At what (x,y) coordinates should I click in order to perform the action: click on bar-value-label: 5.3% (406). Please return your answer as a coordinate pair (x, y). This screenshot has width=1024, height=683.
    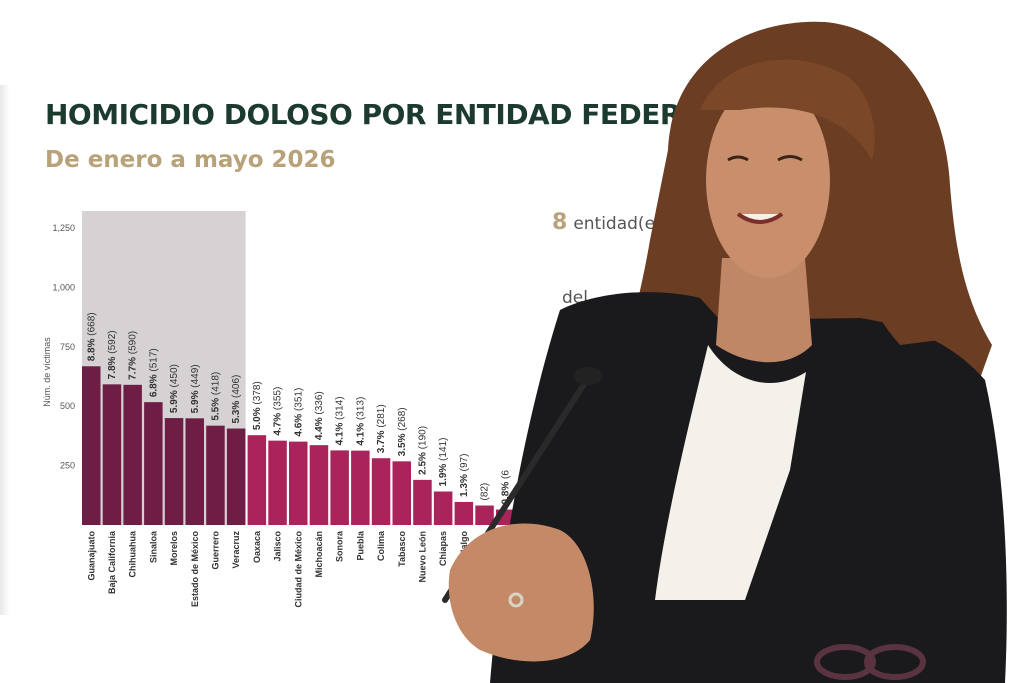
    Looking at the image, I should click on (236, 399).